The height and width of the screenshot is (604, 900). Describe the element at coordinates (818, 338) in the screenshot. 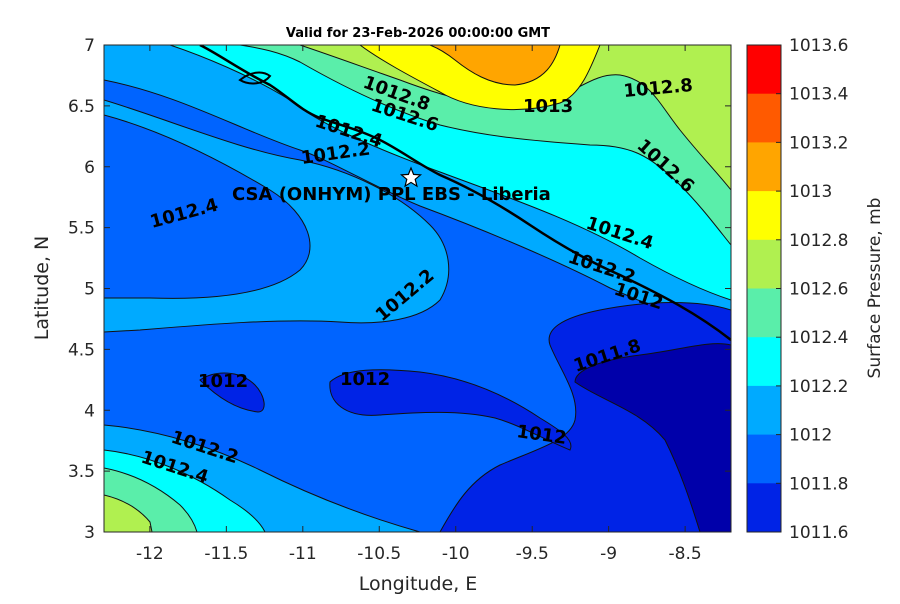

I see `colorbar-tick-label: 1012.4` at that location.